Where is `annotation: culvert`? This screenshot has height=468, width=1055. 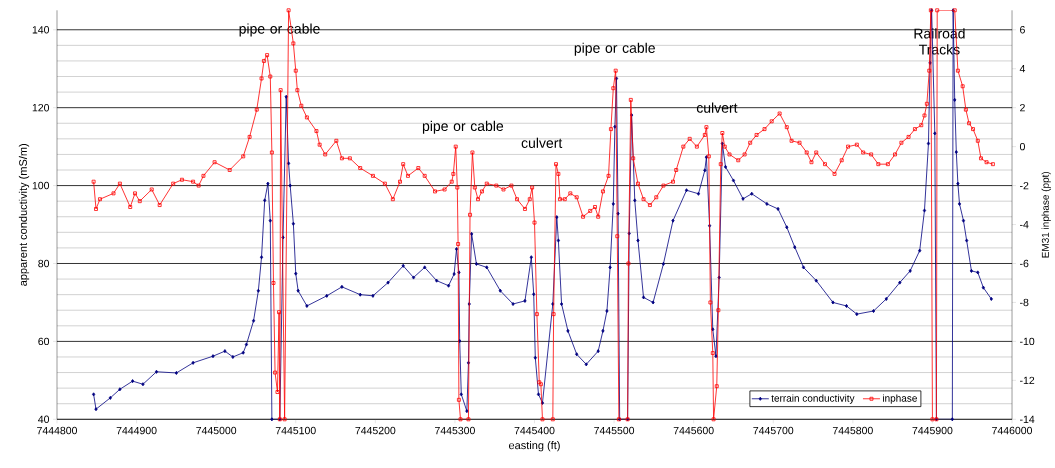 annotation: culvert is located at coordinates (542, 142).